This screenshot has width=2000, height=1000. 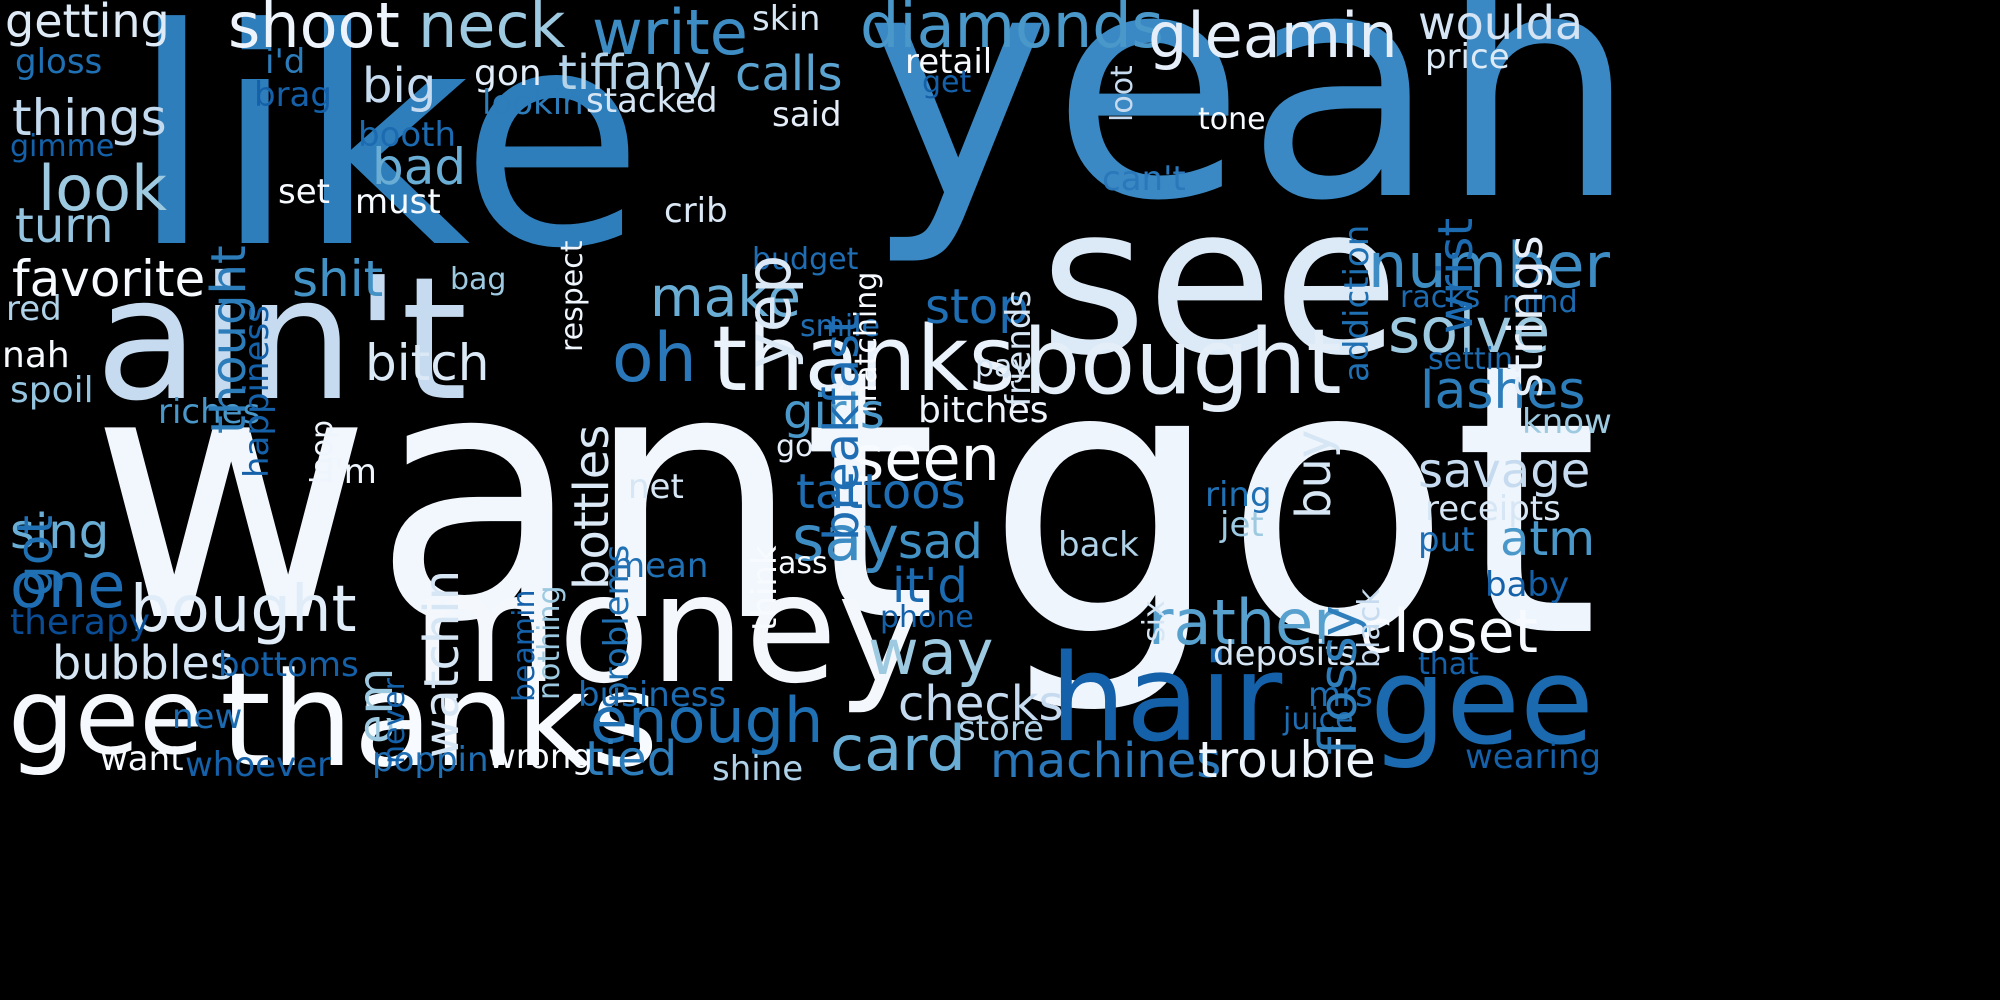 What do you see at coordinates (1243, 622) in the screenshot?
I see `word-rather: rather` at bounding box center [1243, 622].